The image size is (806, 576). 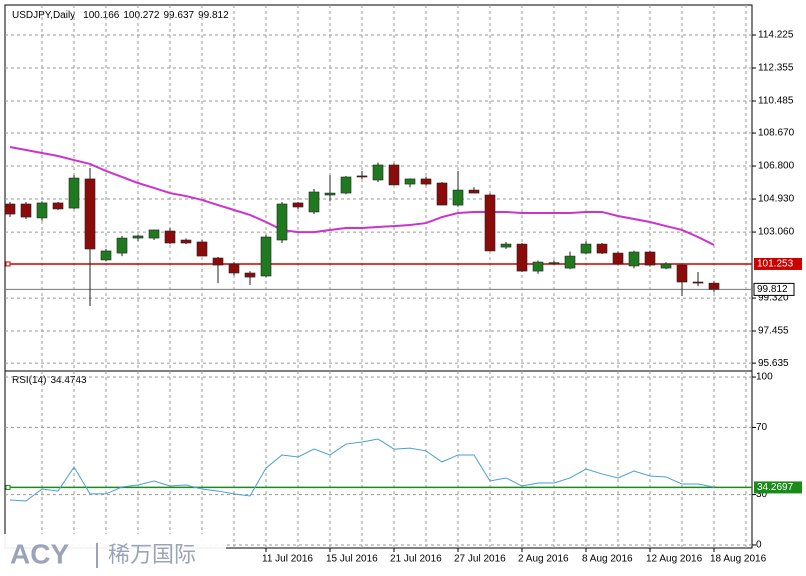 What do you see at coordinates (773, 298) in the screenshot?
I see `y-tick-label: 99.320` at bounding box center [773, 298].